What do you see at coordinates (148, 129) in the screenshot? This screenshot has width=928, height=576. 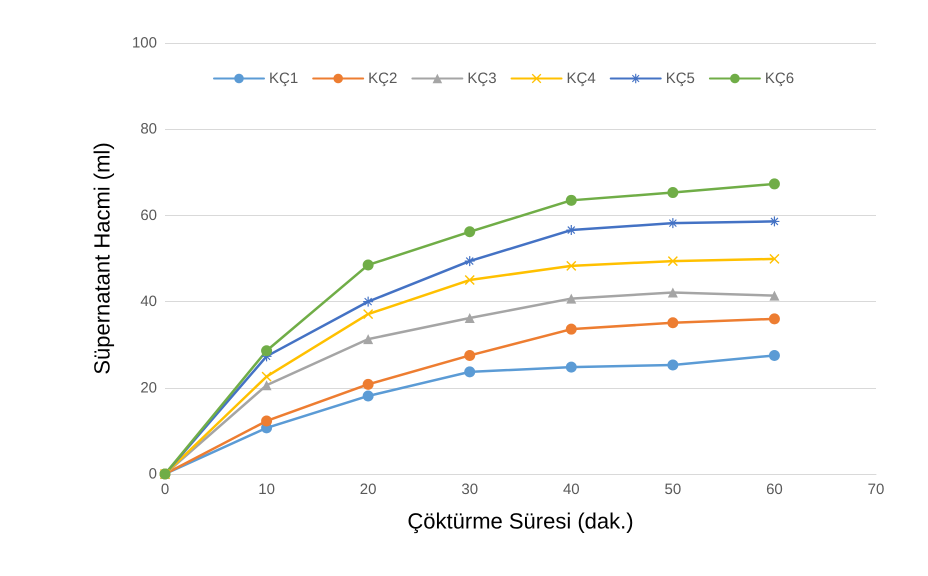 I see `y-tick-label: 80` at bounding box center [148, 129].